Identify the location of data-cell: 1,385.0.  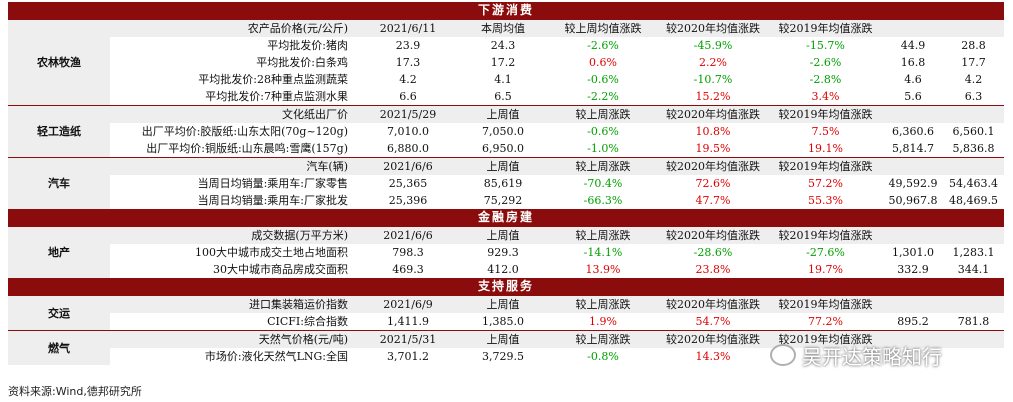
(503, 321).